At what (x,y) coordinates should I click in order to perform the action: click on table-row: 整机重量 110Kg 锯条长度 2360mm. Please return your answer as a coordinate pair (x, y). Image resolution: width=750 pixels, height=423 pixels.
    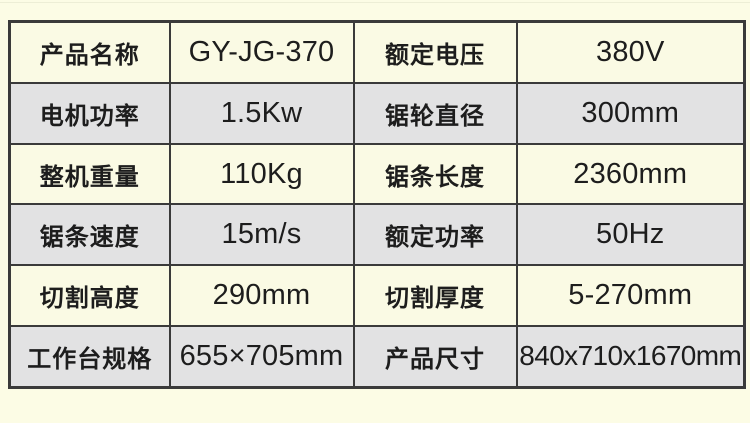
    Looking at the image, I should click on (377, 174).